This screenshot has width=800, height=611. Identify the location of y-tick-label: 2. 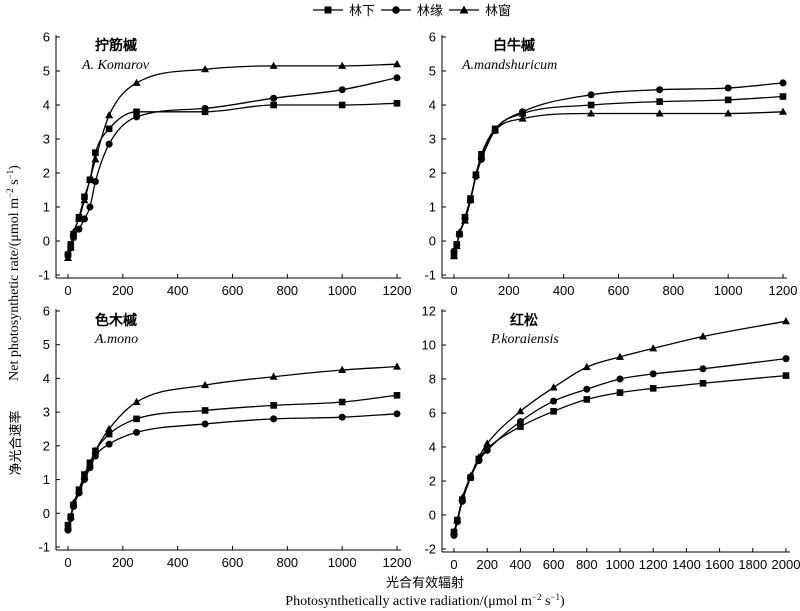
(46, 173).